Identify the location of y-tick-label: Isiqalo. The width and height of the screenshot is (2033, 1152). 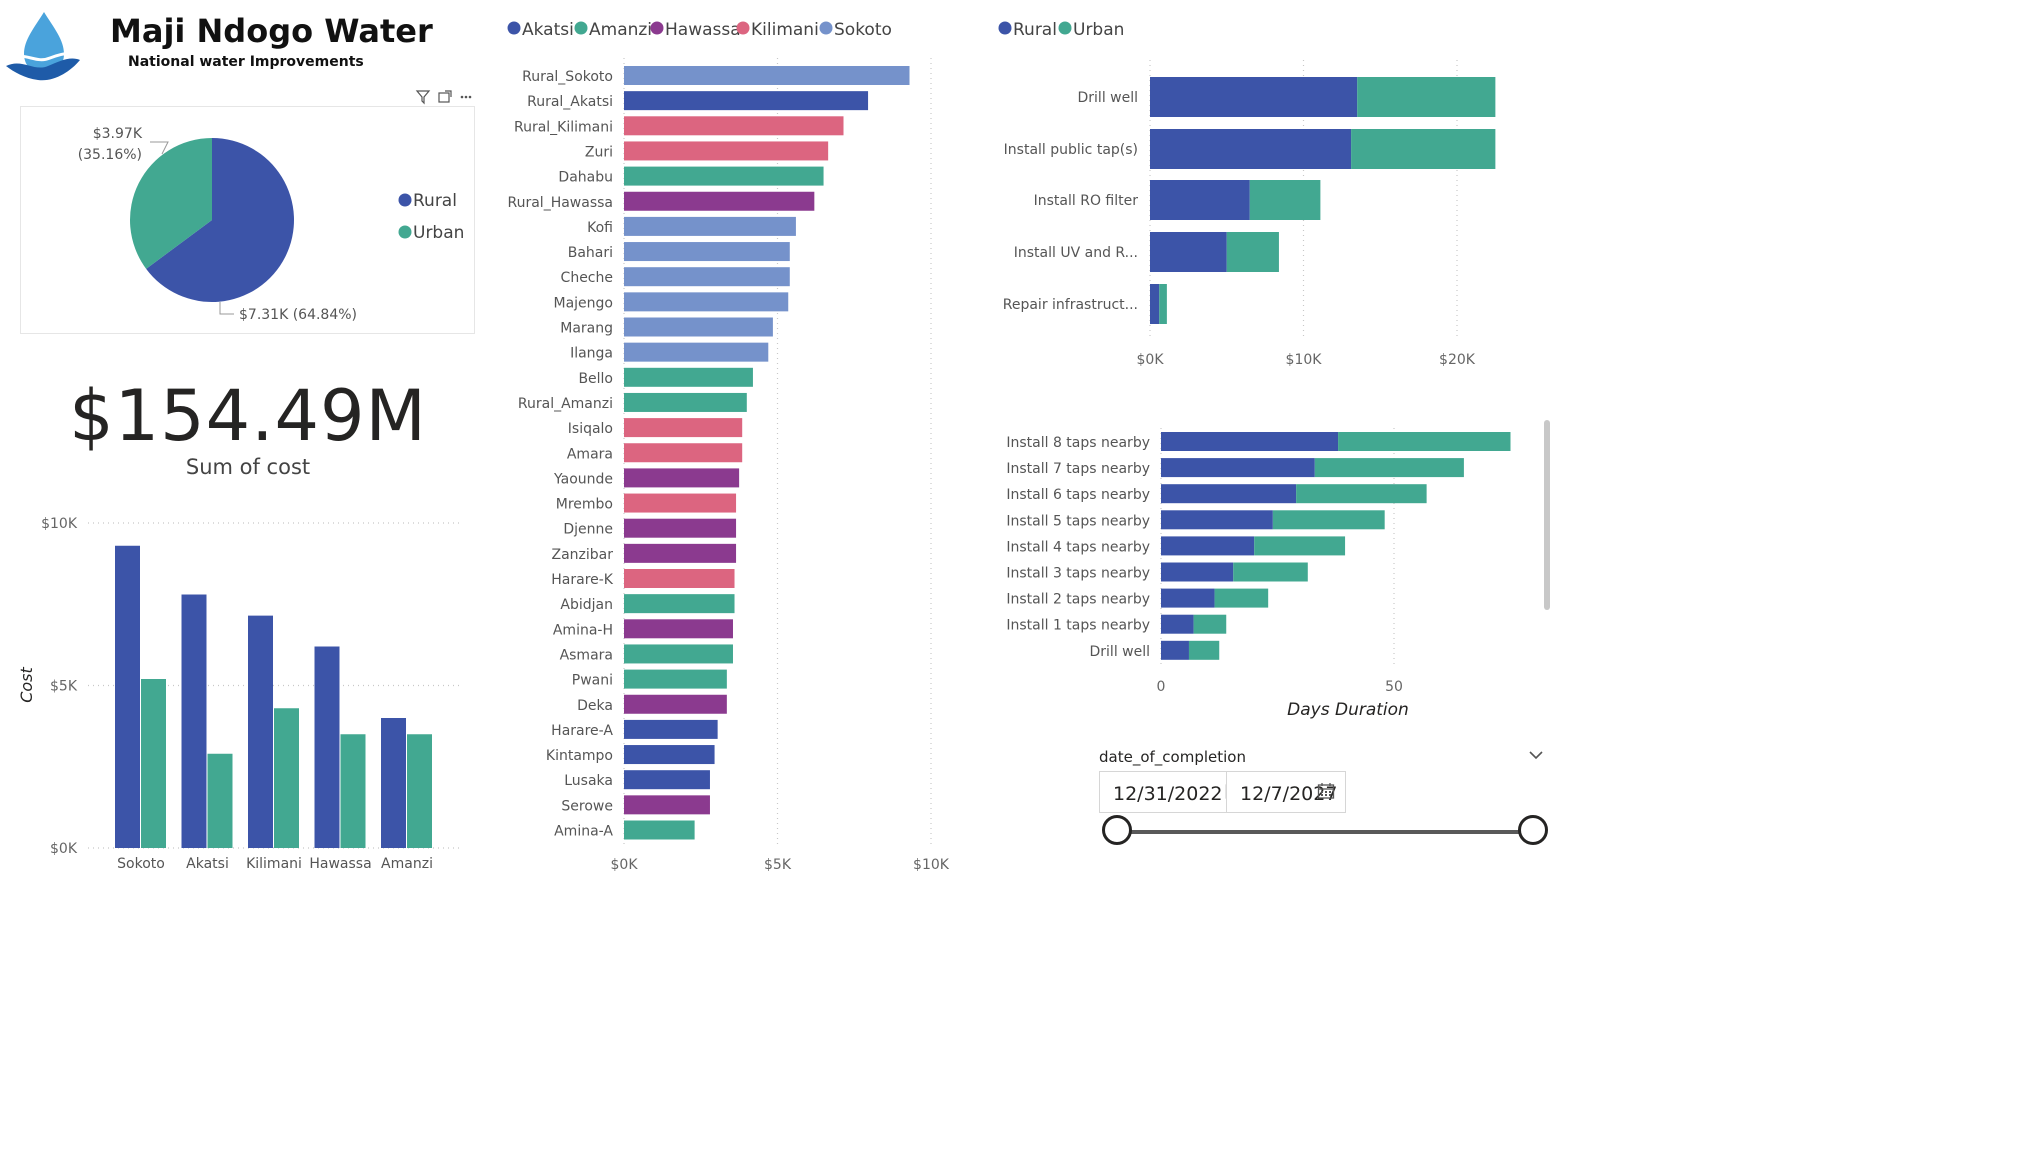
(590, 429).